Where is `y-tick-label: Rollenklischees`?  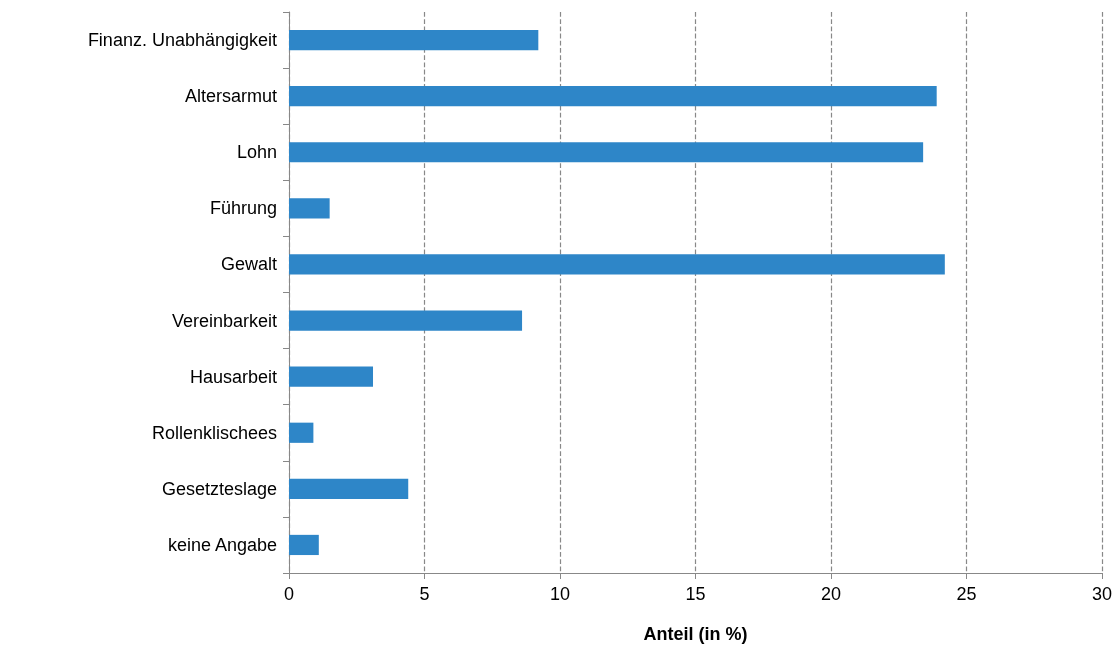 y-tick-label: Rollenklischees is located at coordinates (214, 432).